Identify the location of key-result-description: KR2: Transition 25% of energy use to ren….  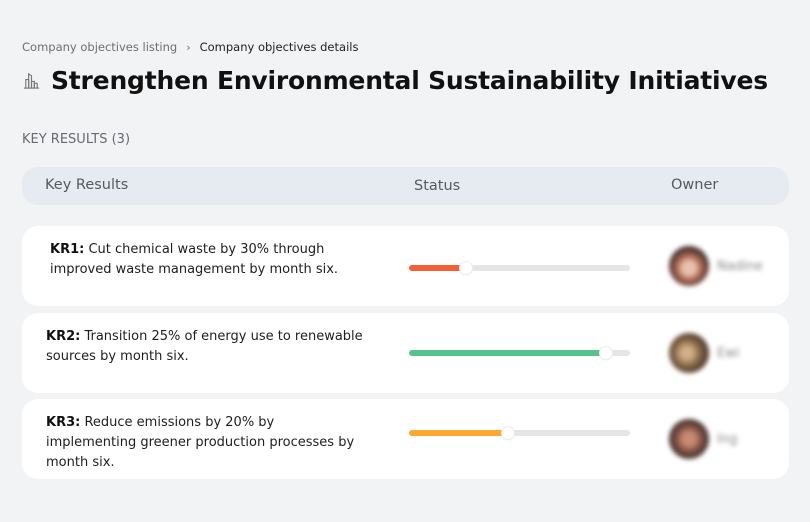
(206, 347).